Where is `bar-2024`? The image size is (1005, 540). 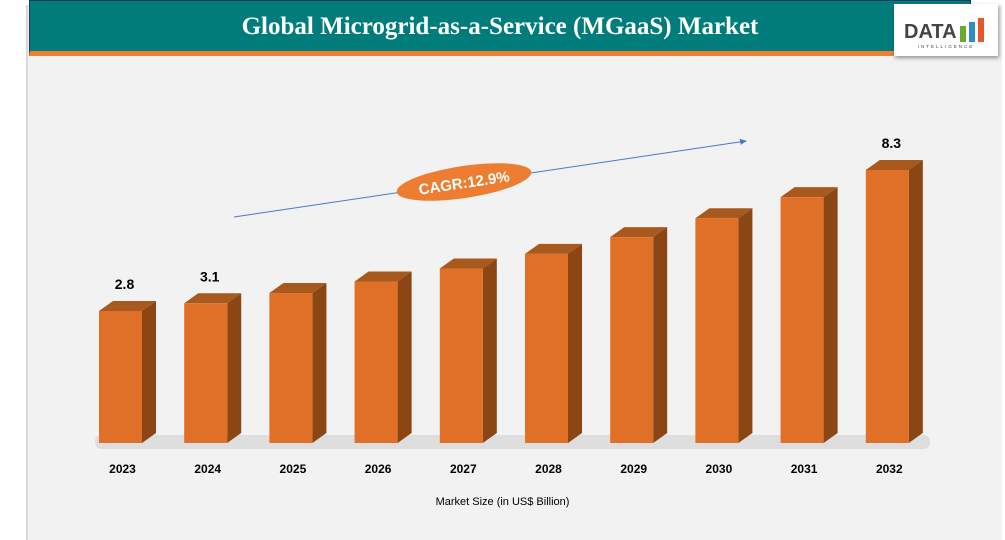
bar-2024 is located at coordinates (213, 368).